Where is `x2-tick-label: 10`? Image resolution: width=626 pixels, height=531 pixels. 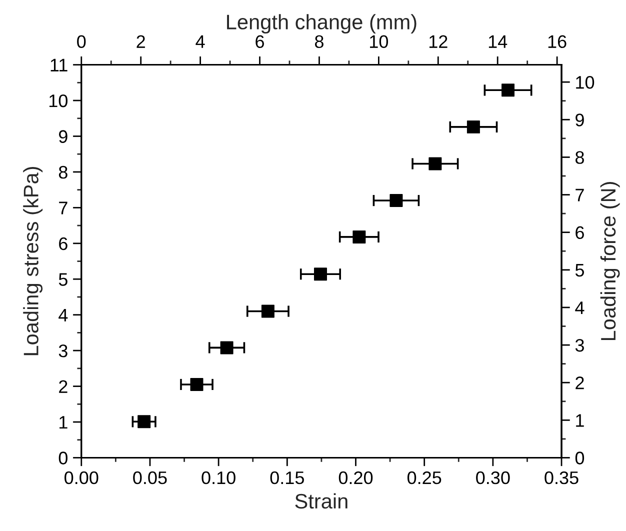 x2-tick-label: 10 is located at coordinates (379, 41).